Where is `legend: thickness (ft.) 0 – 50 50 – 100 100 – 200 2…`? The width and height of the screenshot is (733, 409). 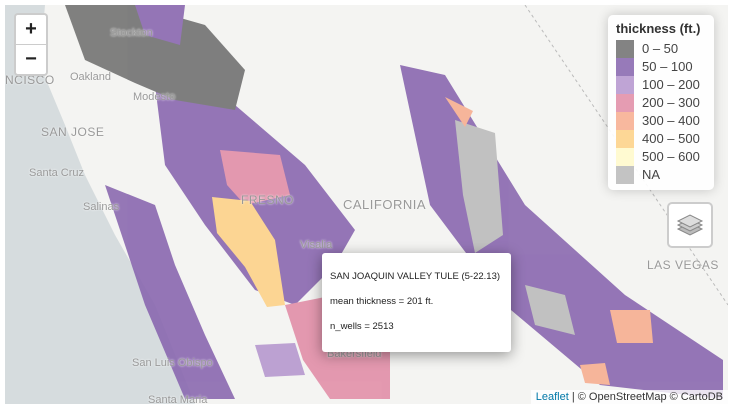
legend: thickness (ft.) 0 – 50 50 – 100 100 – 200 2… is located at coordinates (661, 102).